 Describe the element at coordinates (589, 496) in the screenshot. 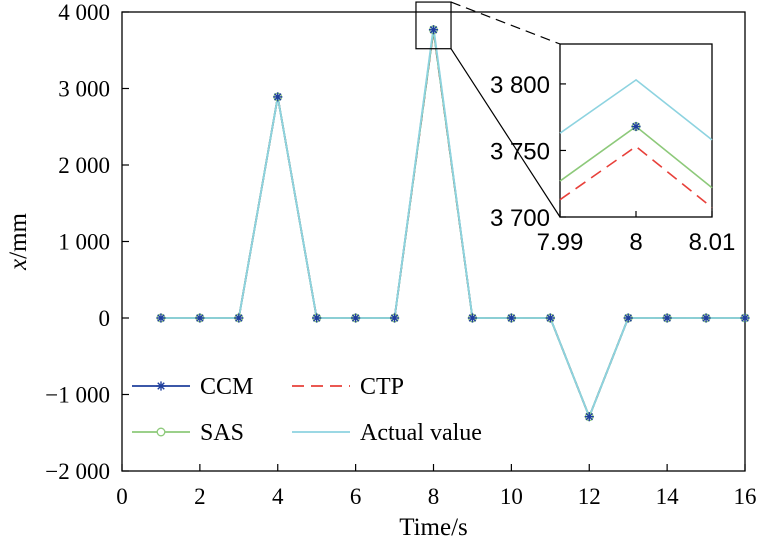

I see `x-tick-label: 12` at that location.